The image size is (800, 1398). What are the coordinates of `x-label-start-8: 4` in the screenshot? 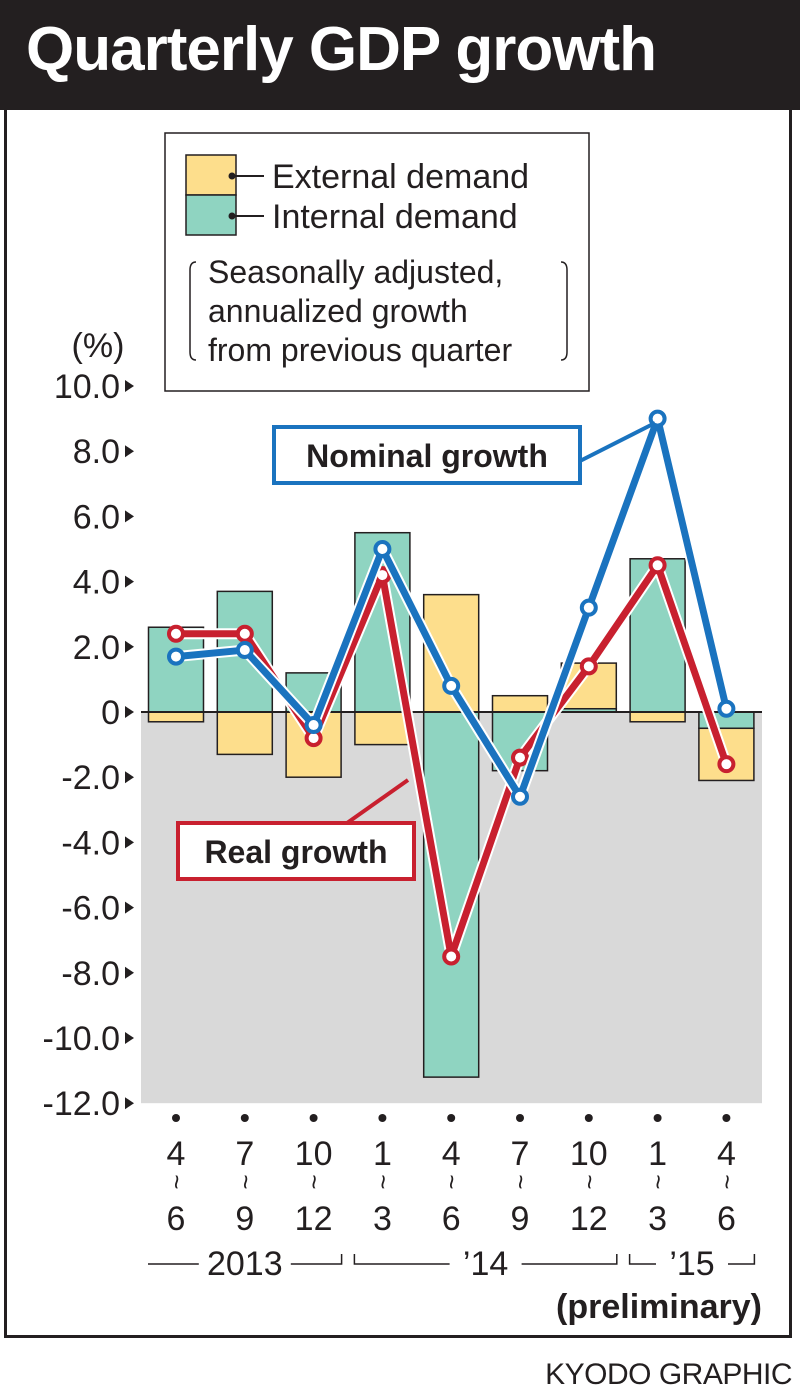 It's located at (726, 1154).